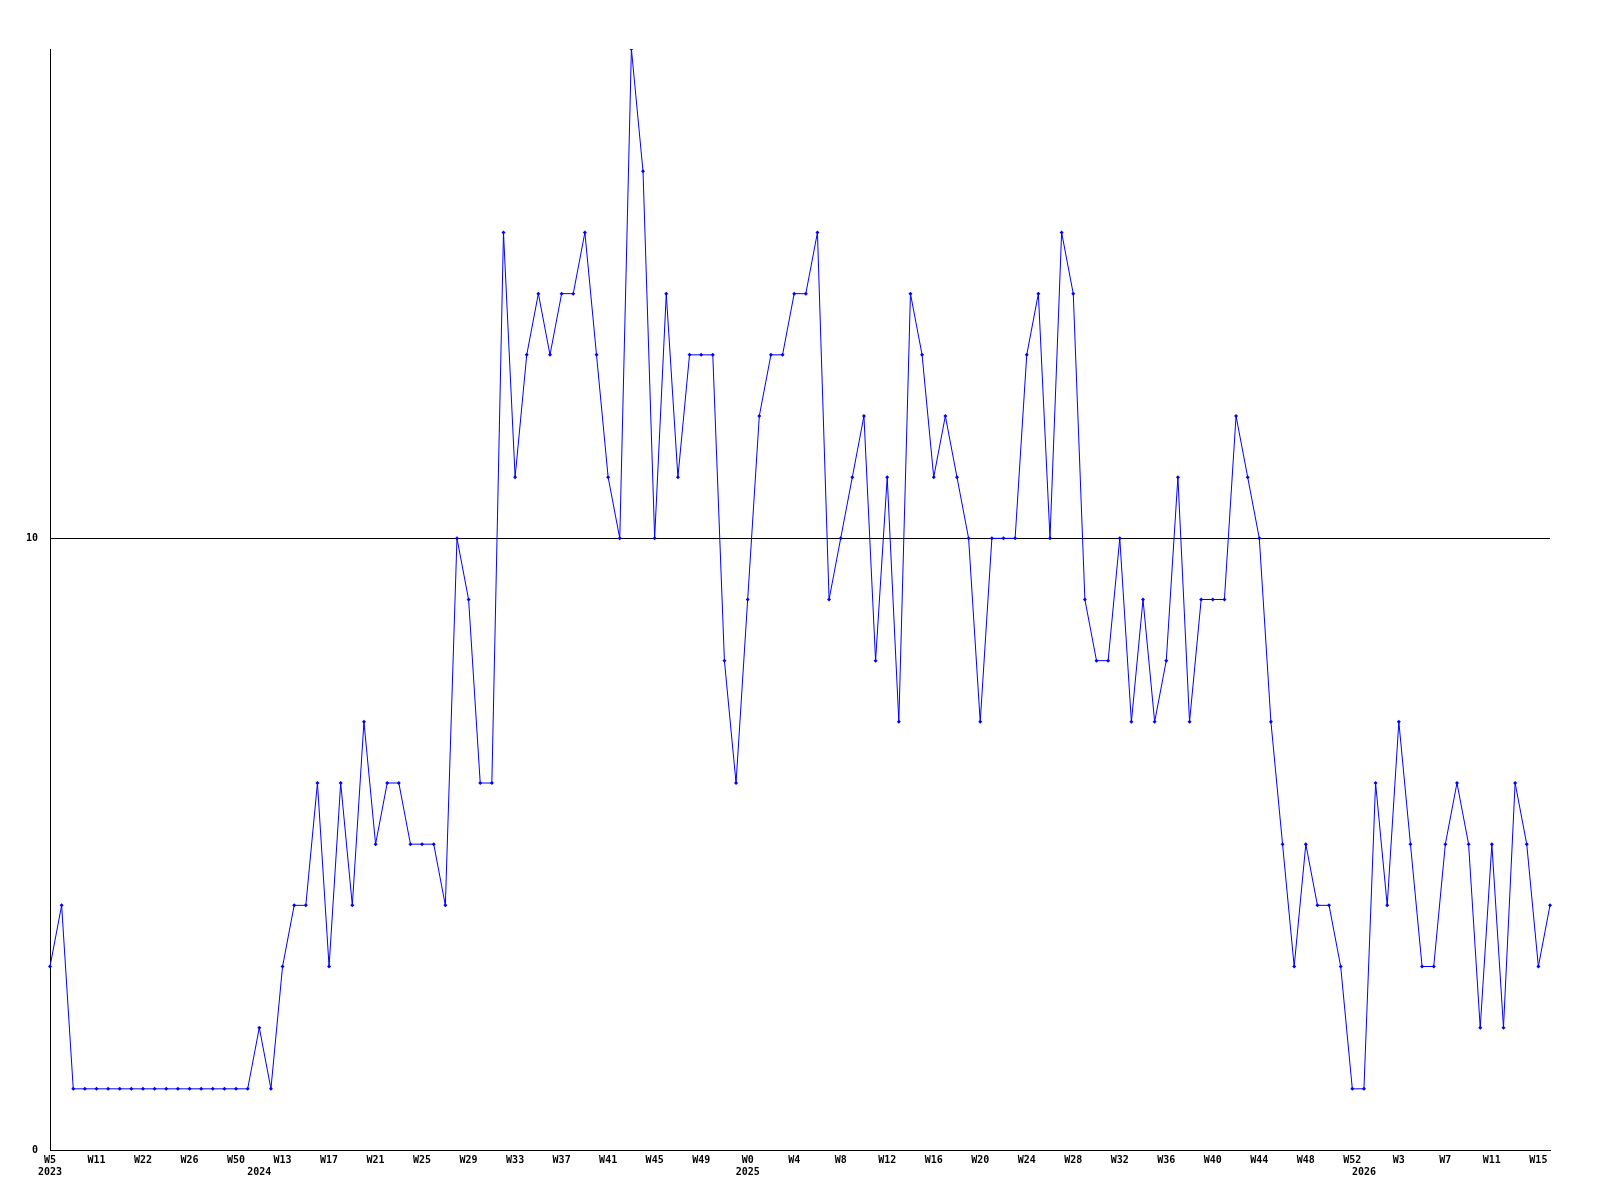  Describe the element at coordinates (282, 1159) in the screenshot. I see `x-tick-label: W13` at that location.